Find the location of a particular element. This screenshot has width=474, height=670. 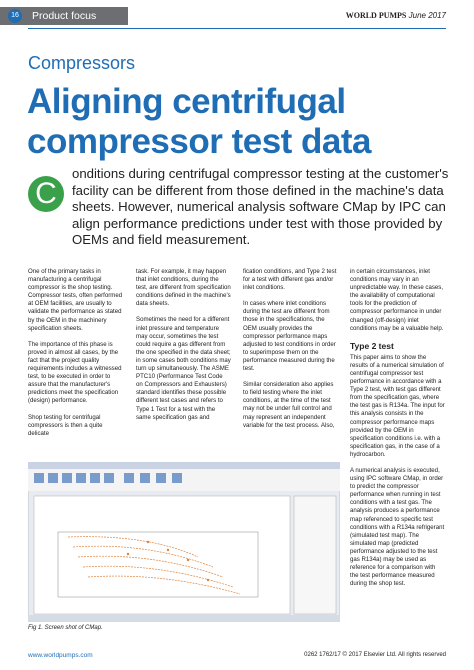

subheading: Type 2 test is located at coordinates (372, 345).